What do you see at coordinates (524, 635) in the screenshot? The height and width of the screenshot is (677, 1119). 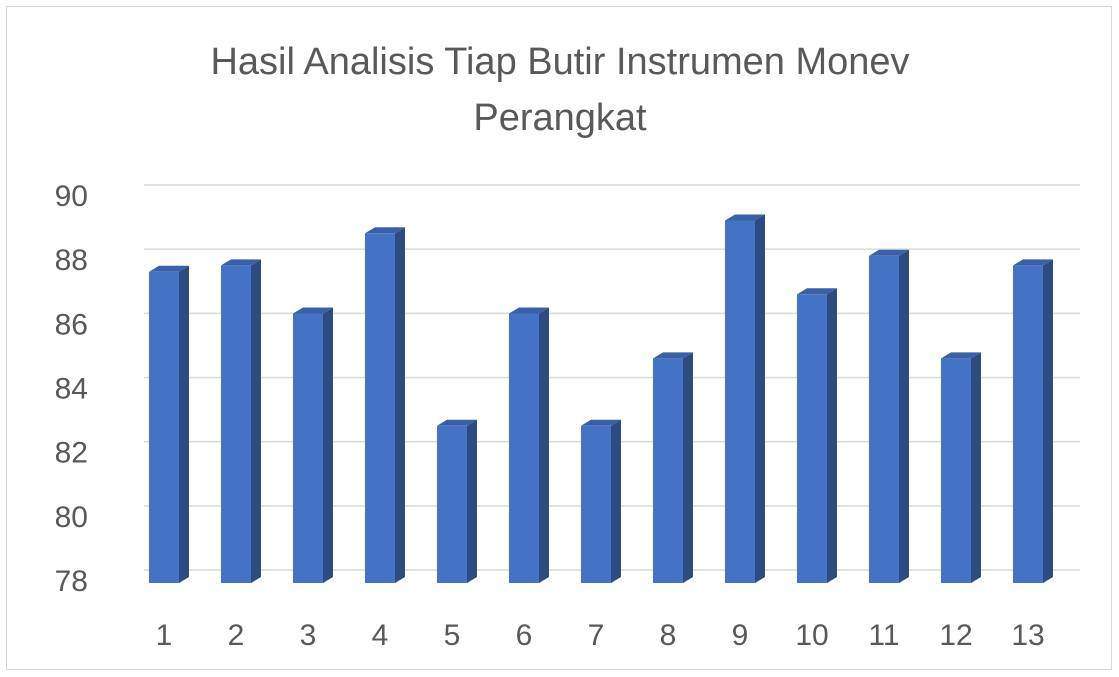 I see `x-tick-label: 6` at bounding box center [524, 635].